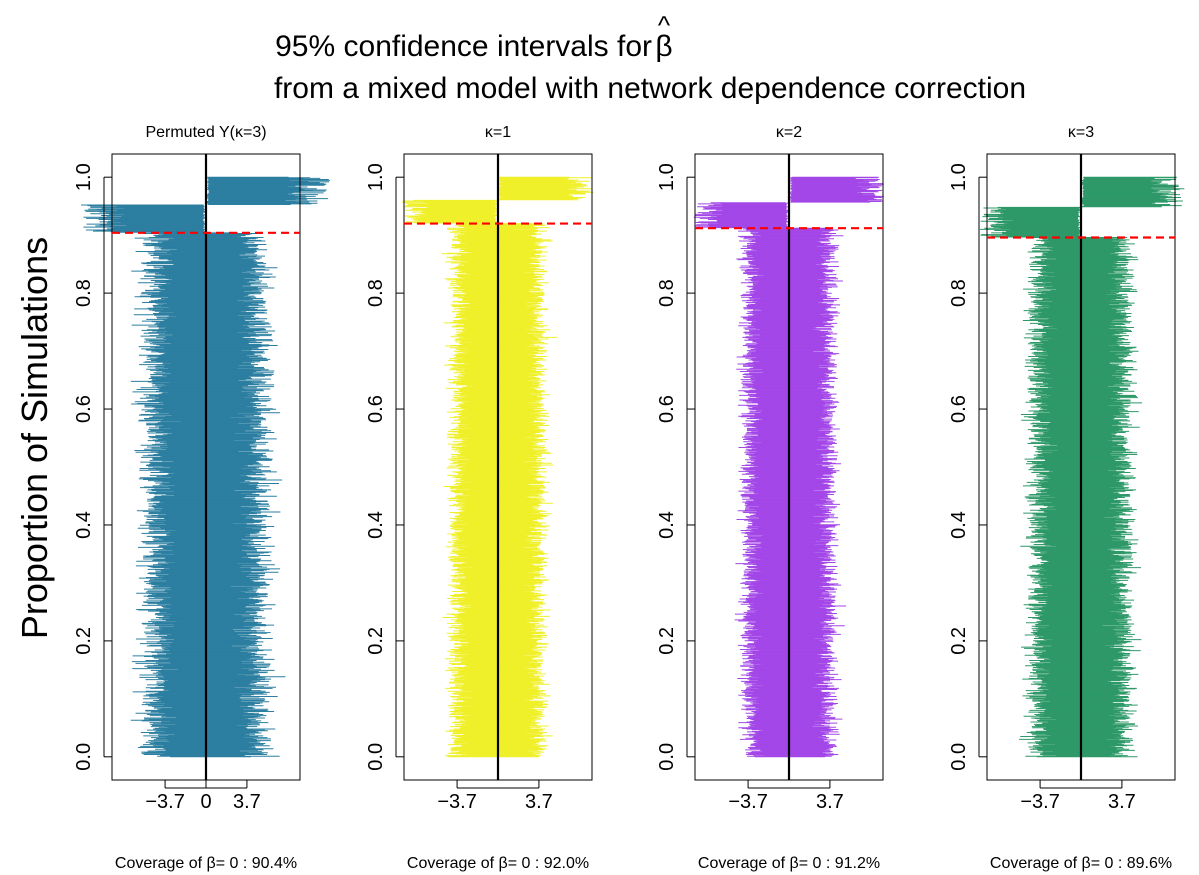 This screenshot has width=1199, height=875. What do you see at coordinates (205, 132) in the screenshot?
I see `panel-subtitle: Permuted Y(κ=3)` at bounding box center [205, 132].